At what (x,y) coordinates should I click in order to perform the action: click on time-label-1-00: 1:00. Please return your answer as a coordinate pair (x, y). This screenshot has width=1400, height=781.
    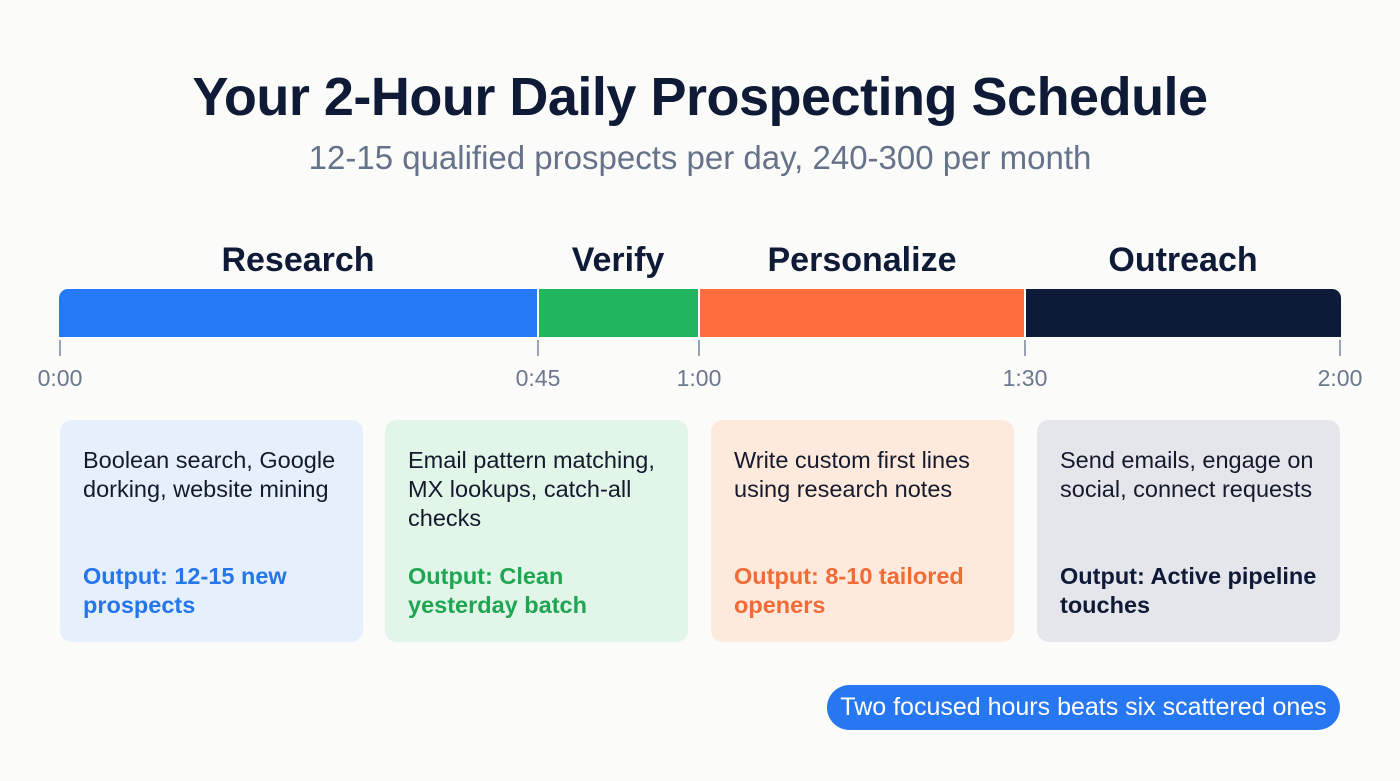
    Looking at the image, I should click on (699, 378).